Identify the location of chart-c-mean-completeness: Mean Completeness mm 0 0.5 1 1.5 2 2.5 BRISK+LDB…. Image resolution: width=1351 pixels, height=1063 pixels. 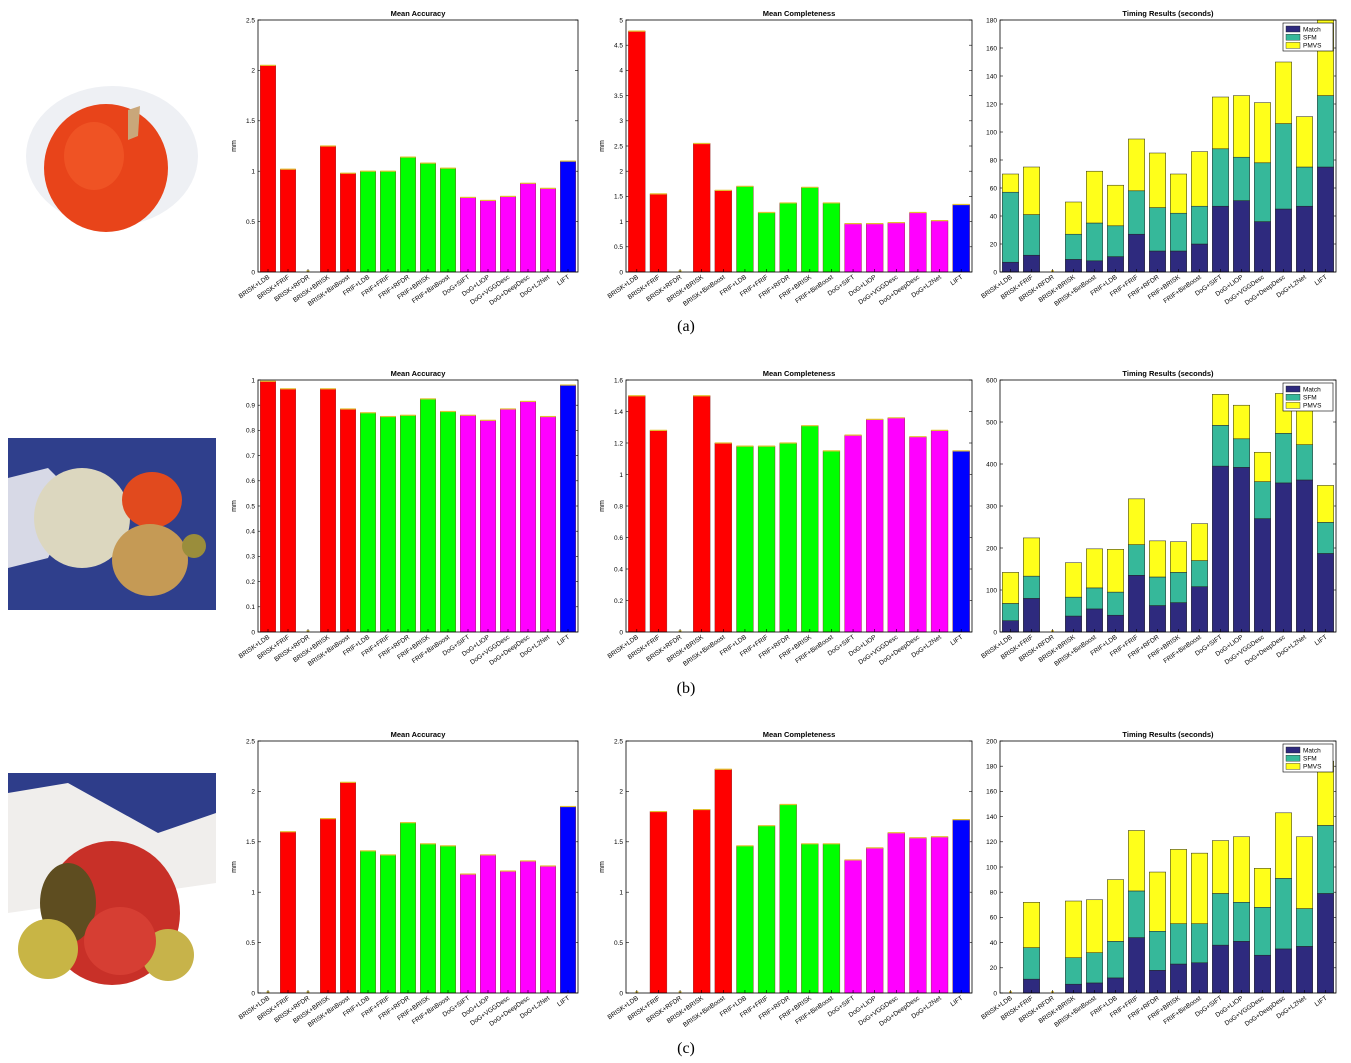
(787, 882).